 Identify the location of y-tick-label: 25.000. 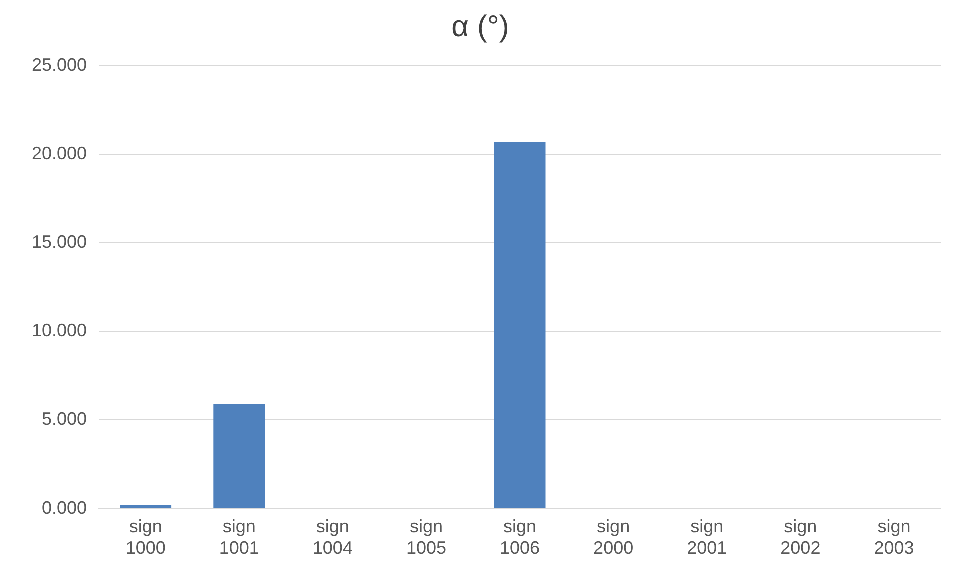
(60, 64).